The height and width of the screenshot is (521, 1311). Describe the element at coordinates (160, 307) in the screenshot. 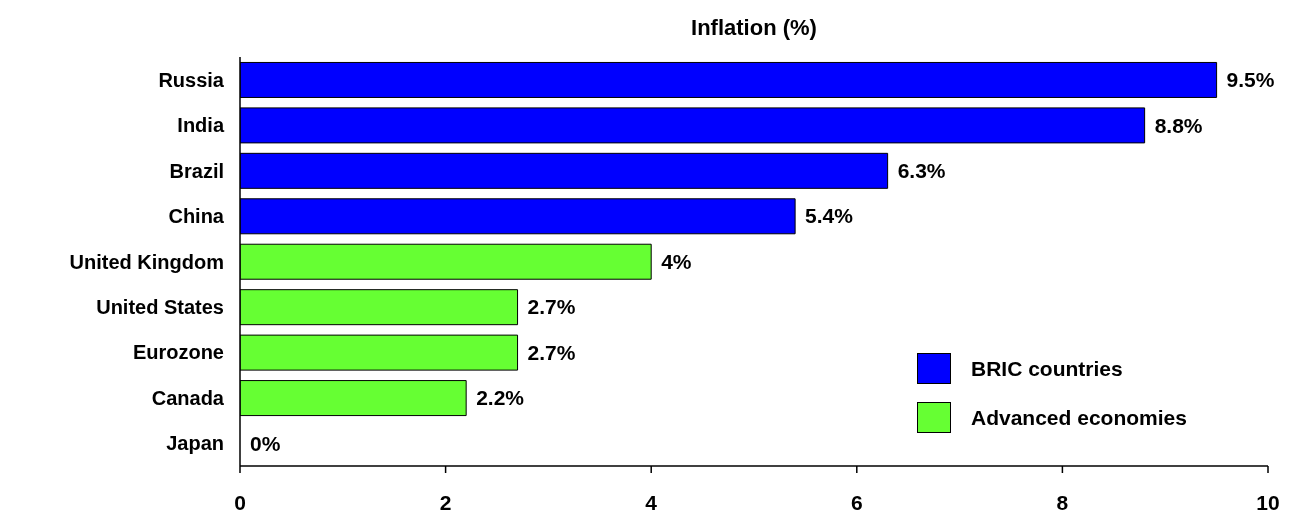

I see `y-tick-label: United States` at that location.